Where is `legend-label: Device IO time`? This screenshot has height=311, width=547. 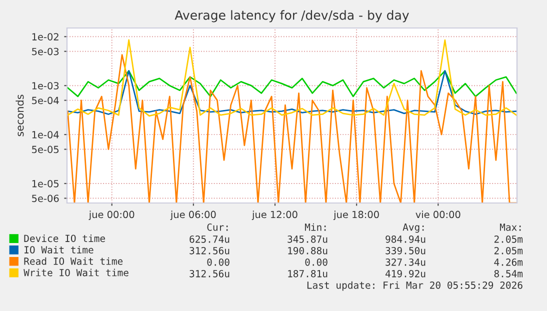 legend-label: Device IO time is located at coordinates (64, 238).